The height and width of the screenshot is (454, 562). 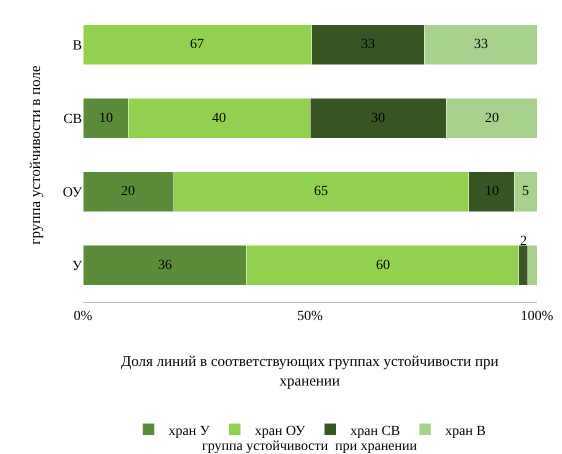 What do you see at coordinates (72, 193) in the screenshot?
I see `y-tick-label: ОУ` at bounding box center [72, 193].